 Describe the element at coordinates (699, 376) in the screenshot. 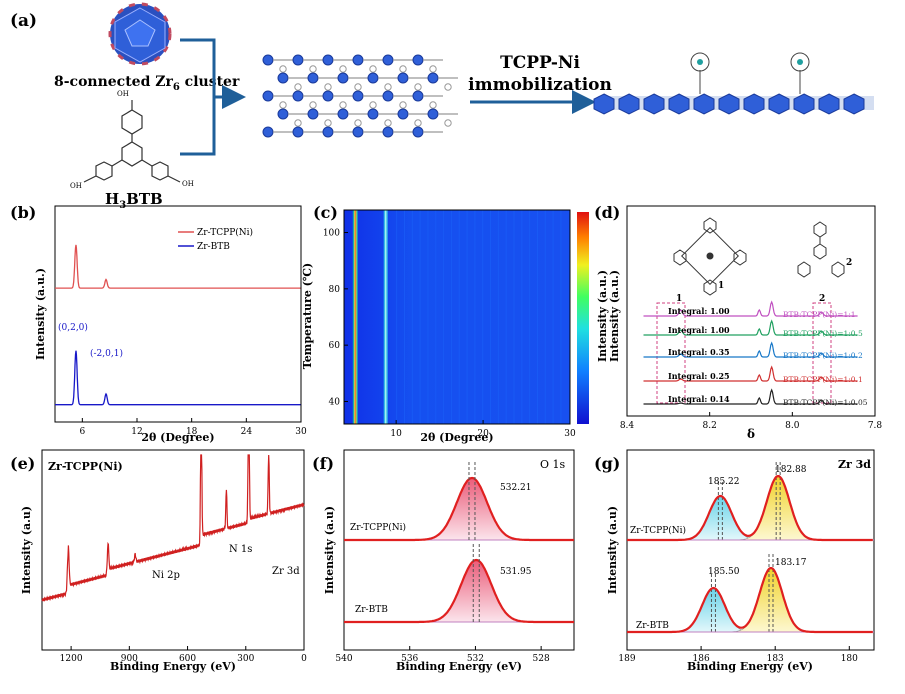

I see `integral-label: Integral: 0.25` at that location.